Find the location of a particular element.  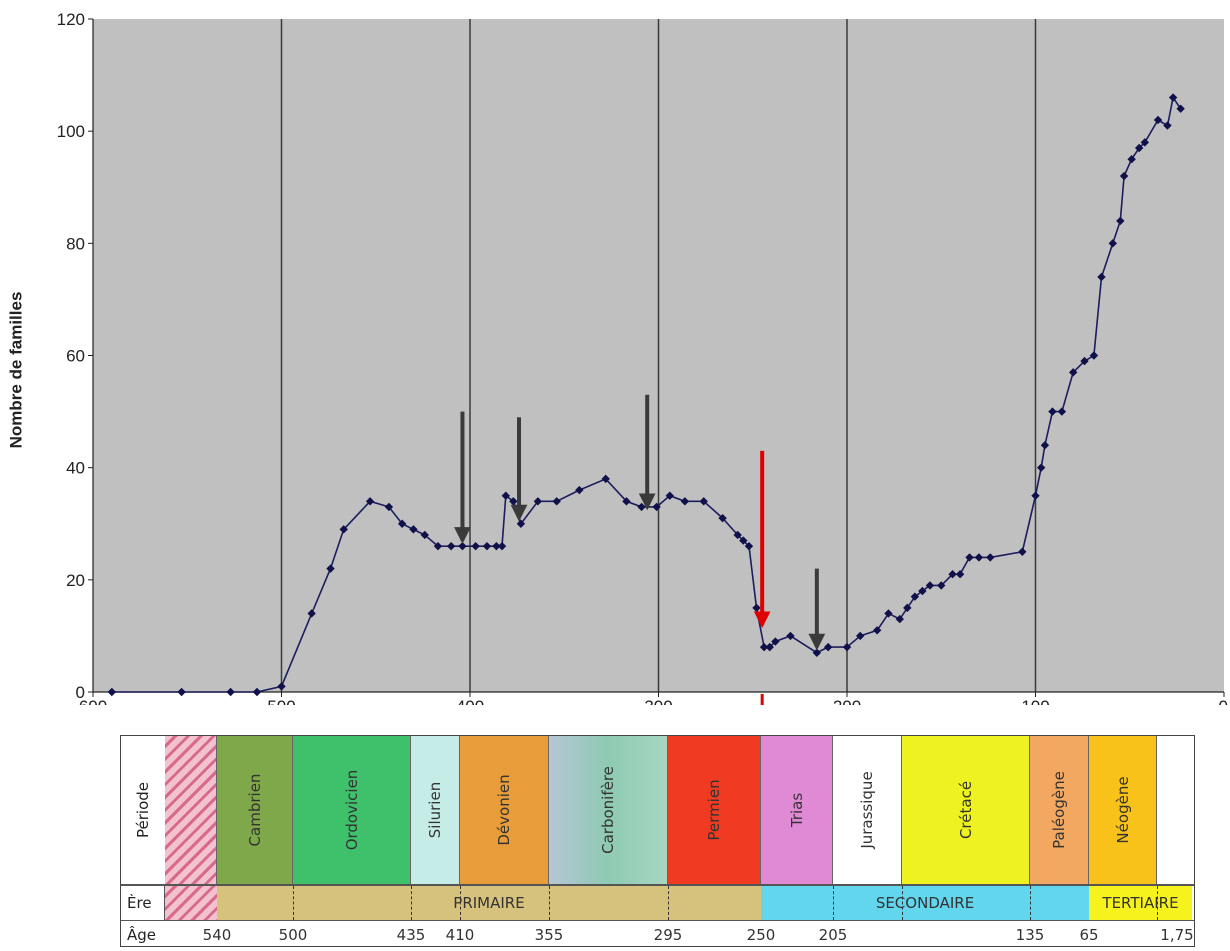

period-header: Période is located at coordinates (143, 810).